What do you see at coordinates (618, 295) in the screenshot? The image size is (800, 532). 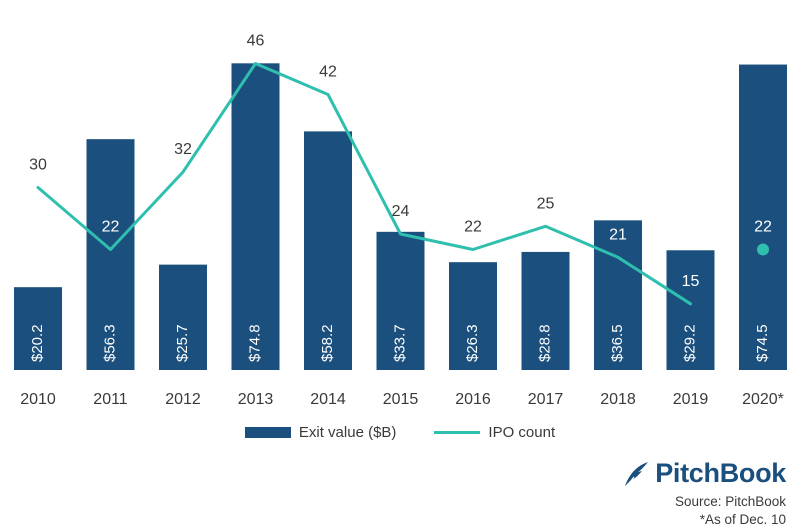 I see `bar-2018` at bounding box center [618, 295].